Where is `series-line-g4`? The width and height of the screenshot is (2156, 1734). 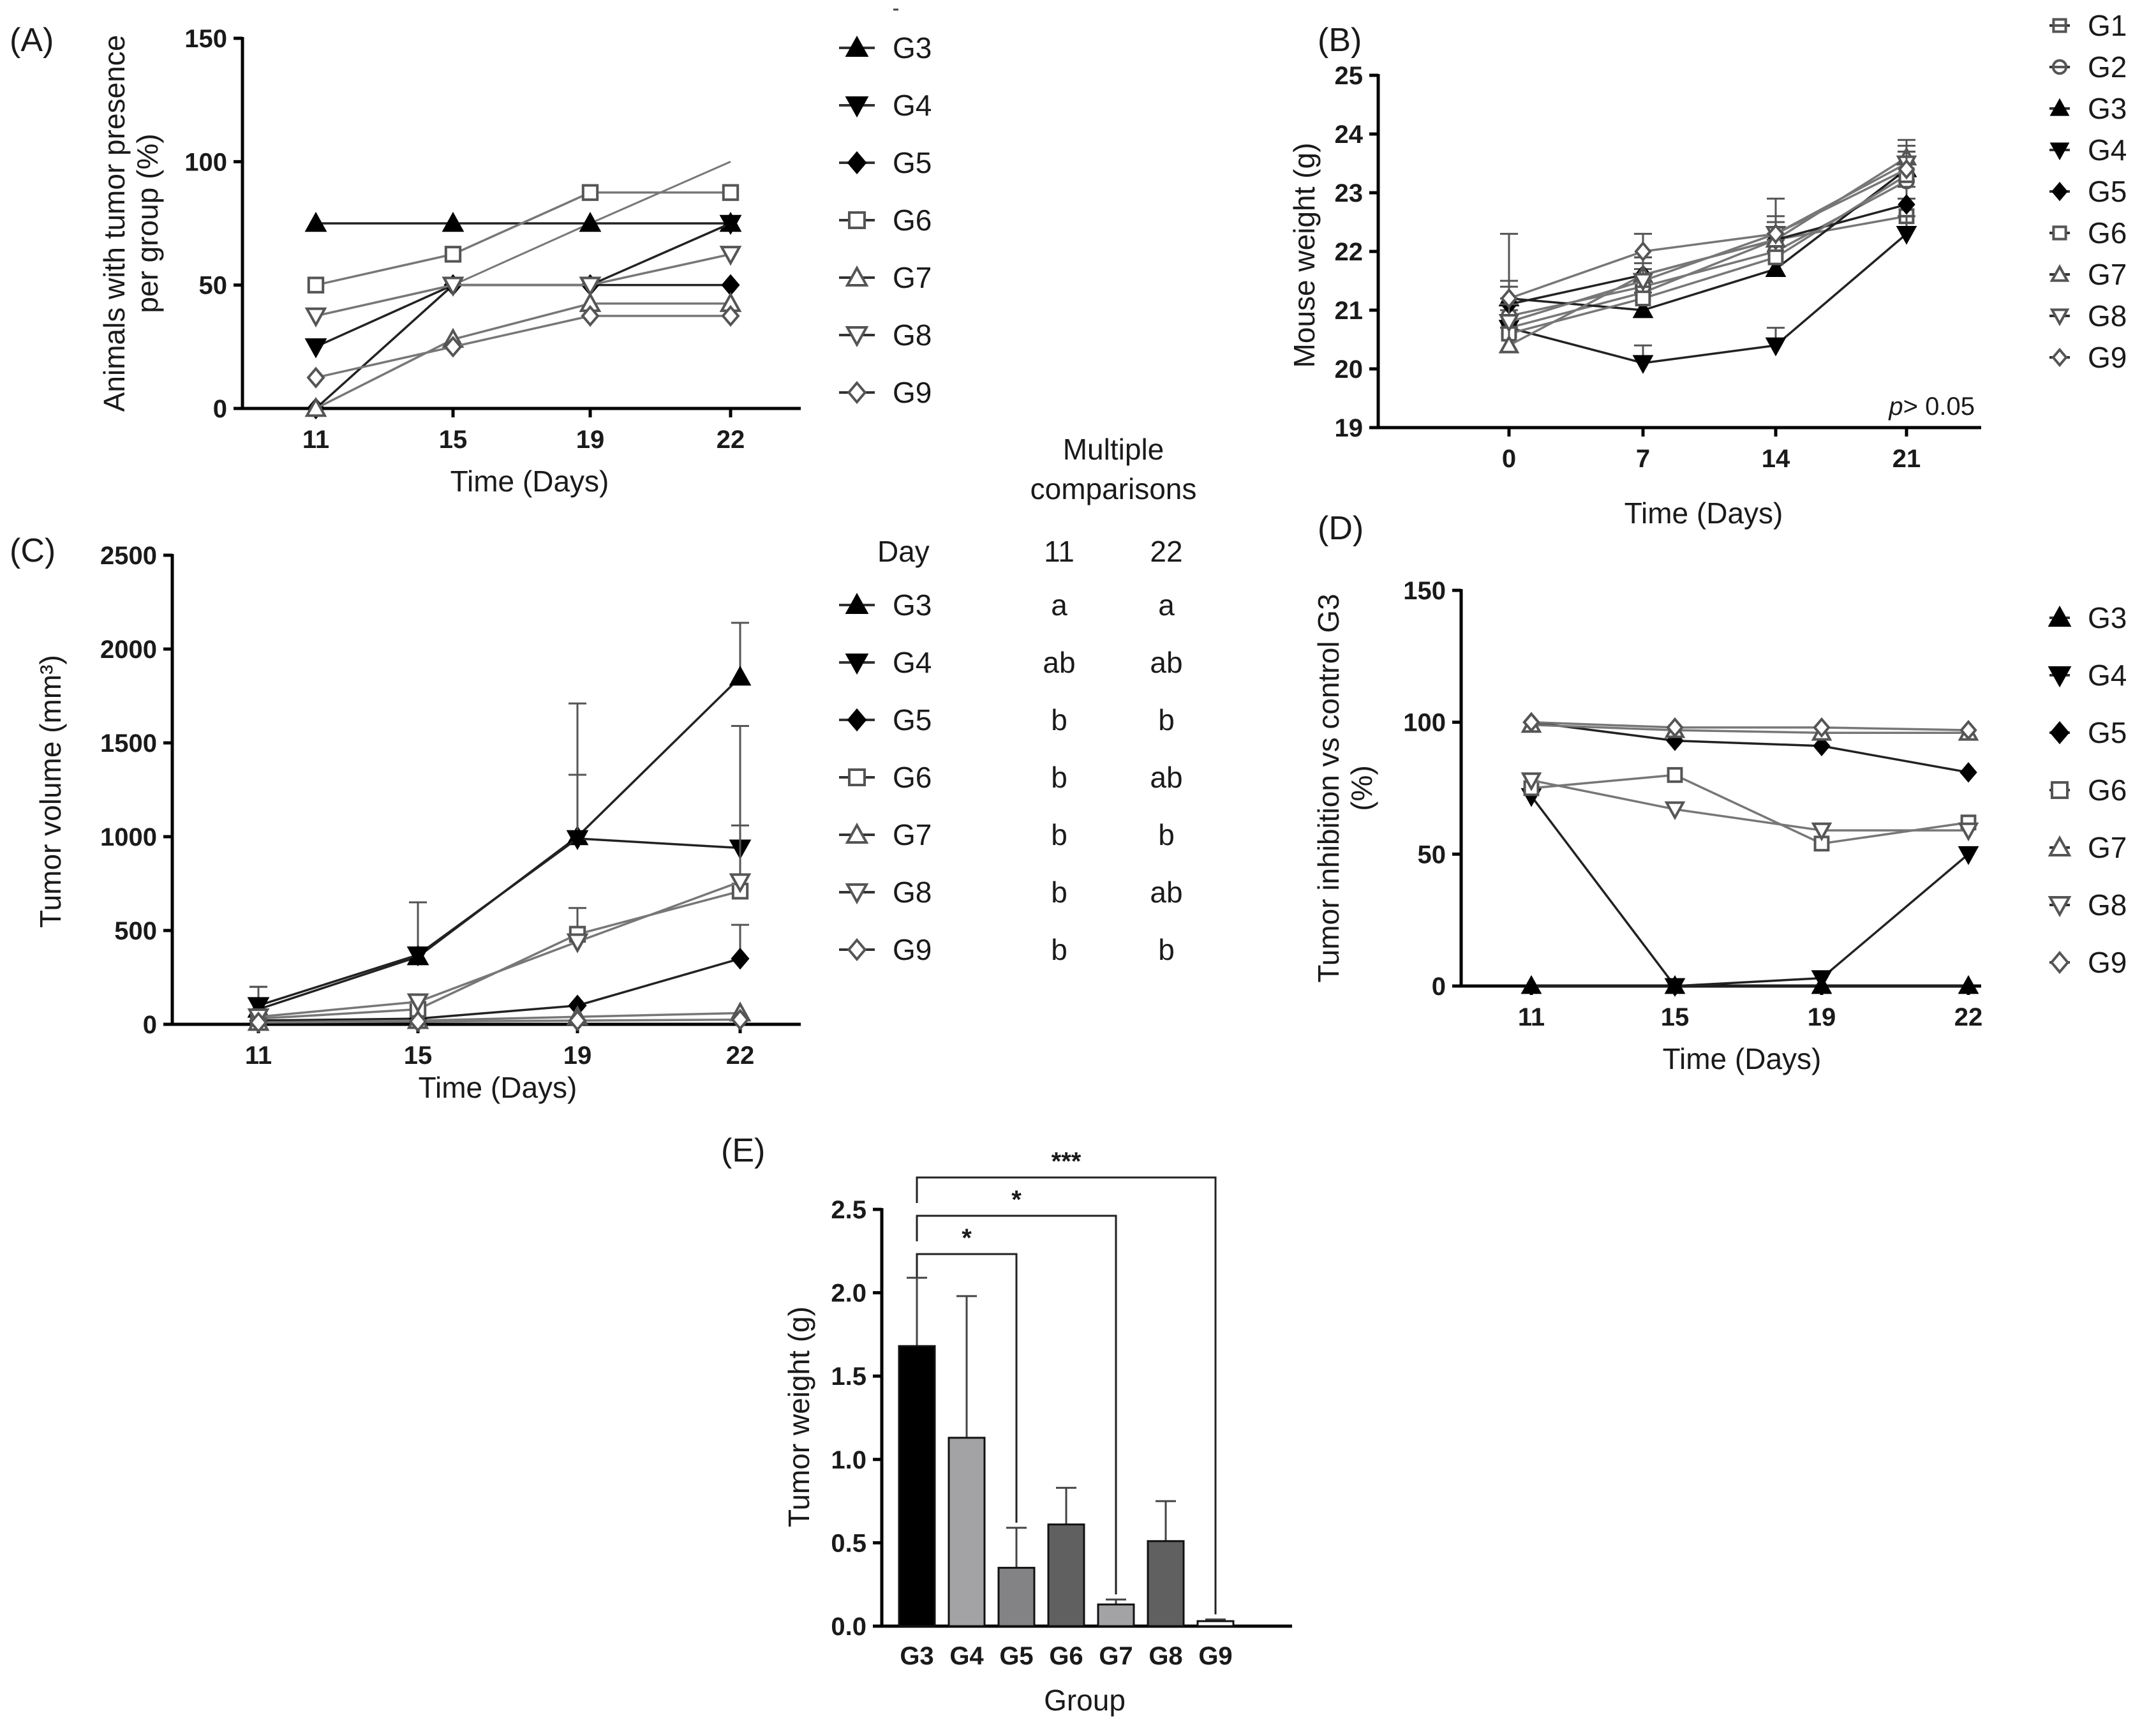 series-line-g4 is located at coordinates (1708, 298).